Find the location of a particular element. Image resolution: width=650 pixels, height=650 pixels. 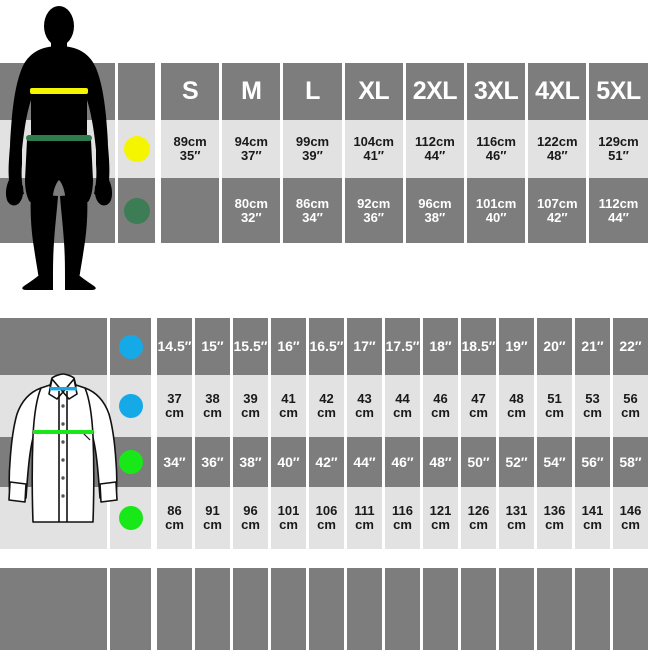

bottom-cell-chest-inches-8: 50″ is located at coordinates (478, 462).